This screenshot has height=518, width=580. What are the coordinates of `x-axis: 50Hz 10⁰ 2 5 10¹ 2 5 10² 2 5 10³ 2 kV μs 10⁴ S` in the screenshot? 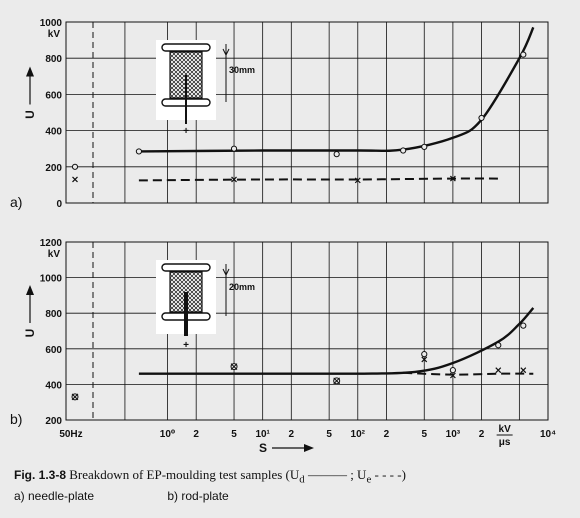 It's located at (307, 439).